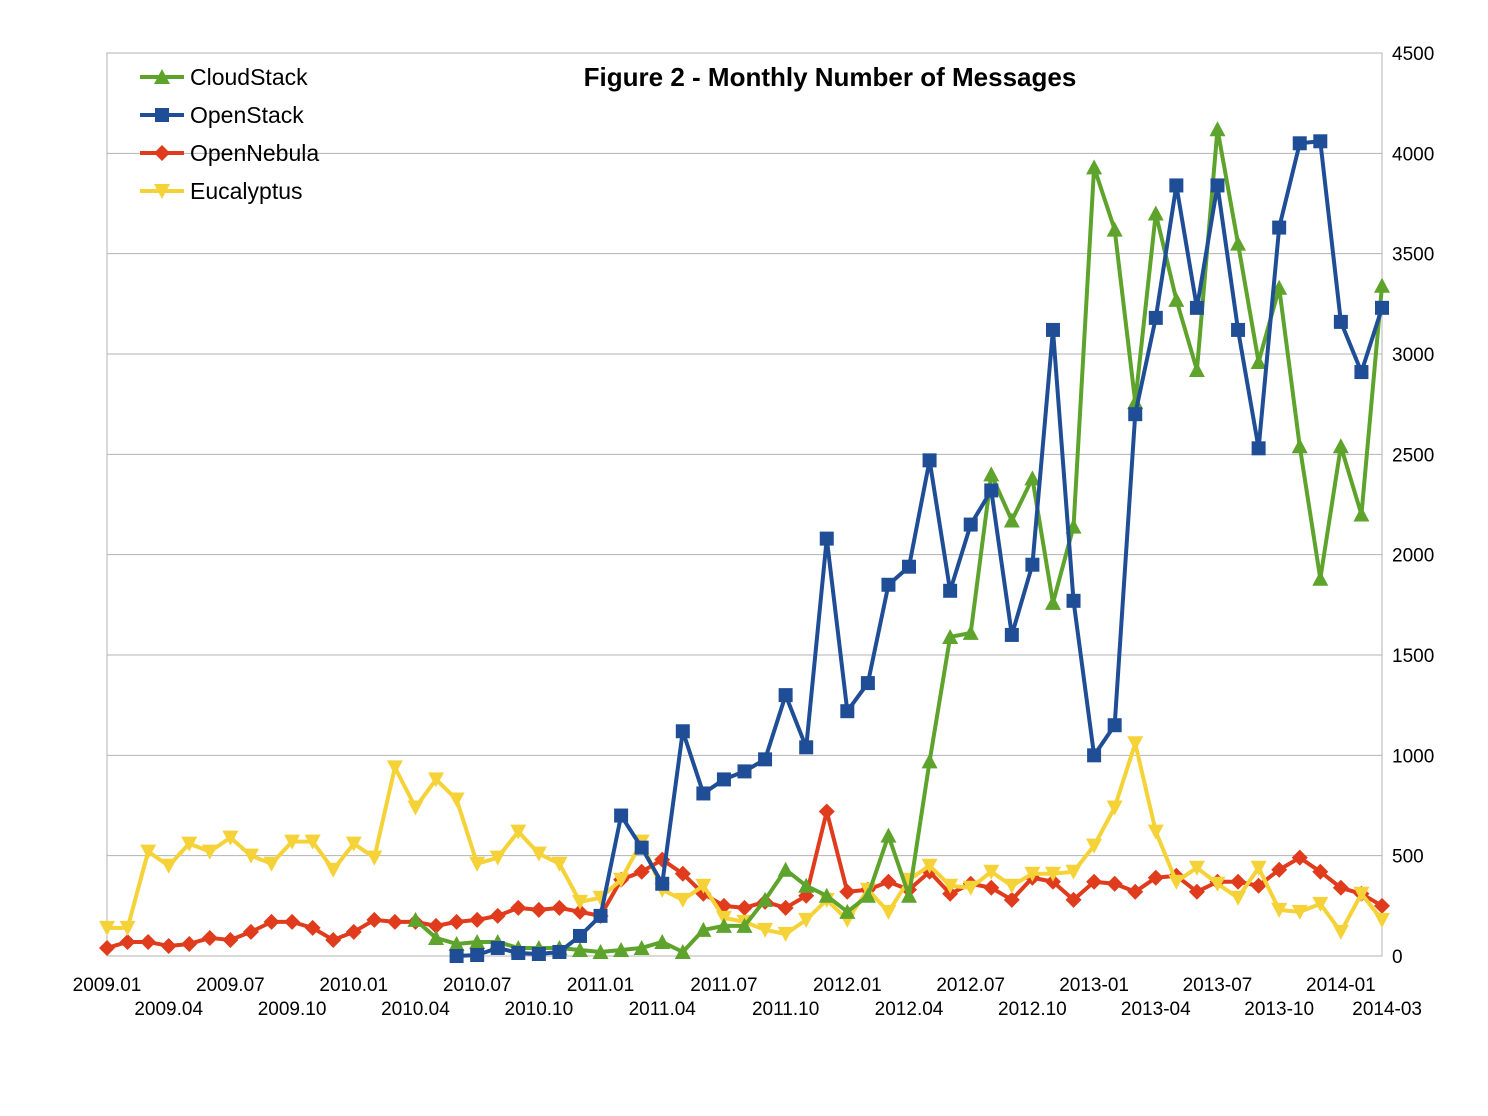 This screenshot has width=1488, height=1116. Describe the element at coordinates (600, 985) in the screenshot. I see `x-tick-label: 2011.01` at that location.